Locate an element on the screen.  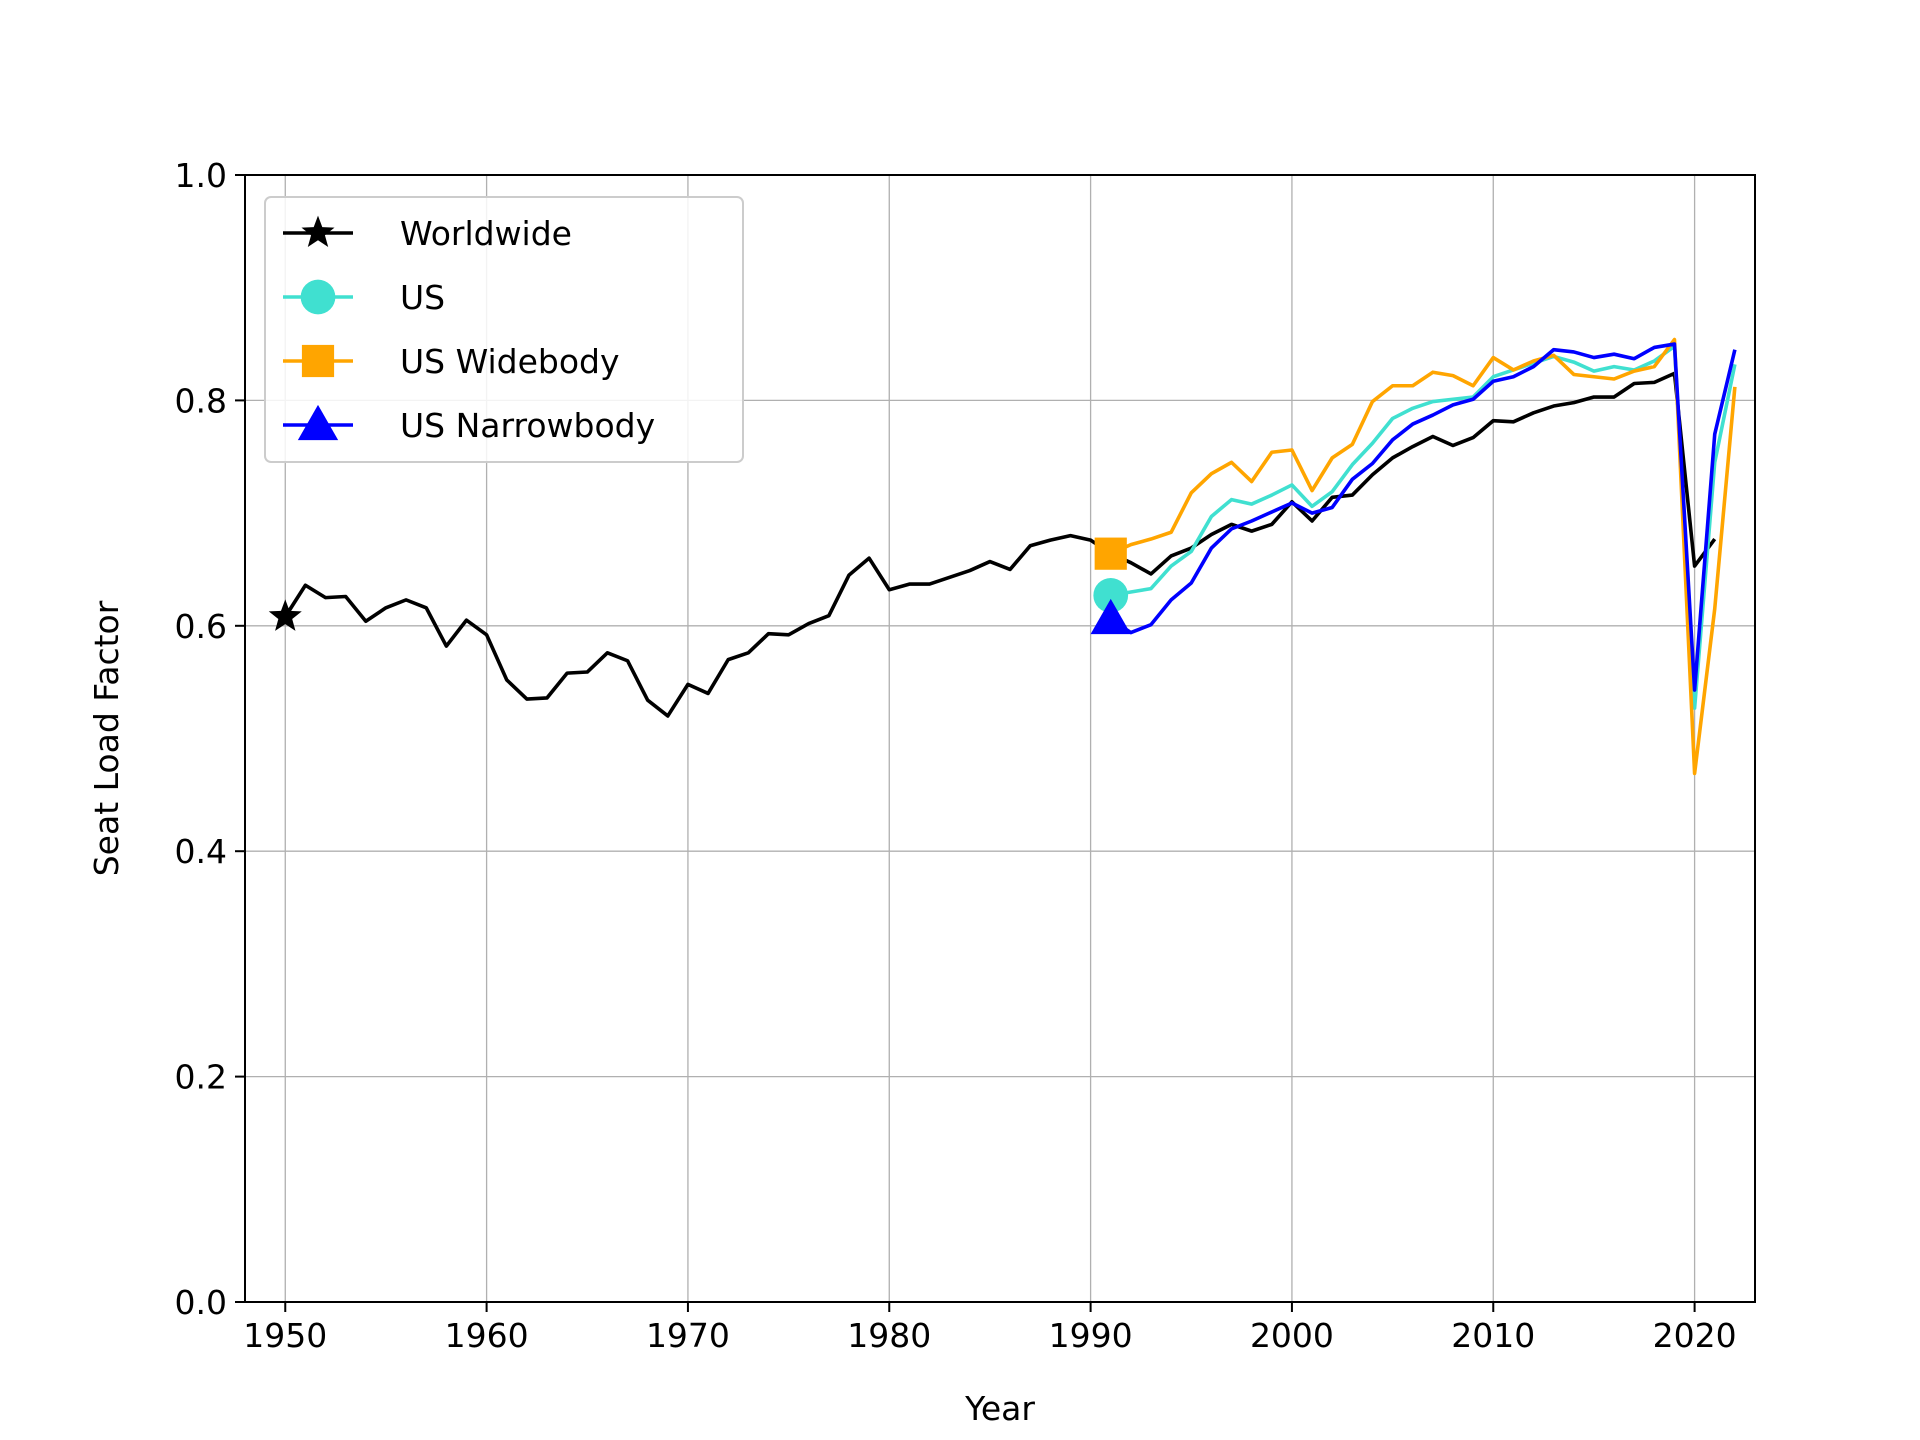
series-us-widebody is located at coordinates (1415, 556).